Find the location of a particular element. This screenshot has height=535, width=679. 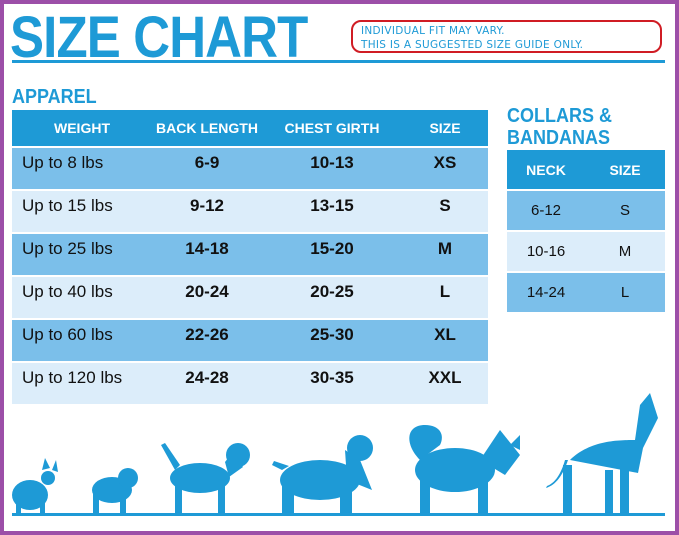

table-cell: 6-12 is located at coordinates (546, 210).